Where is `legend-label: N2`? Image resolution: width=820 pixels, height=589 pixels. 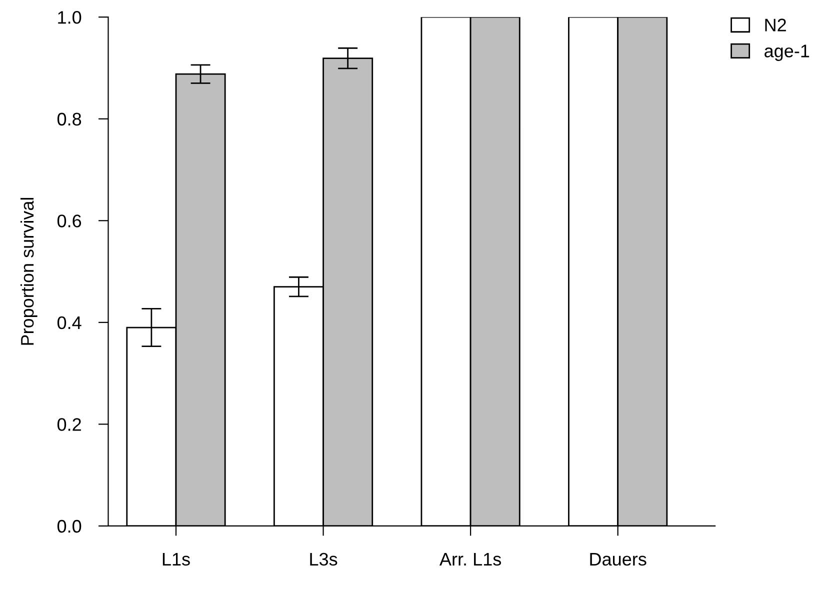
legend-label: N2 is located at coordinates (775, 25).